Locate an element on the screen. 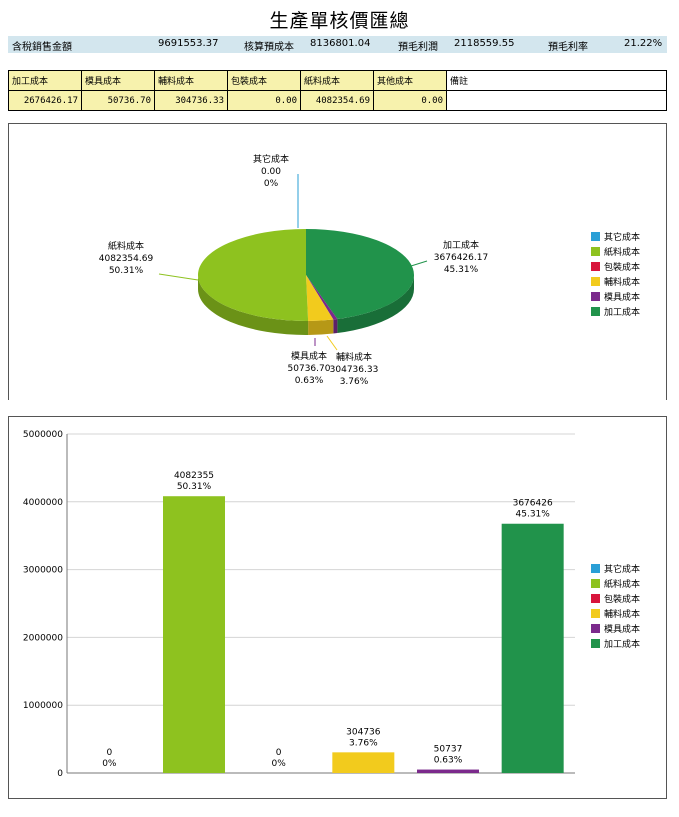 This screenshot has height=817, width=679. pie-label-name-2: 輔料成本 is located at coordinates (354, 357).